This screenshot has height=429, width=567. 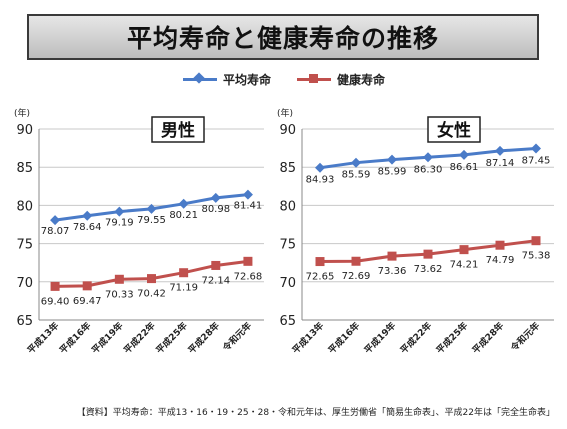 I want to click on data-label: 87.14, so click(x=500, y=163).